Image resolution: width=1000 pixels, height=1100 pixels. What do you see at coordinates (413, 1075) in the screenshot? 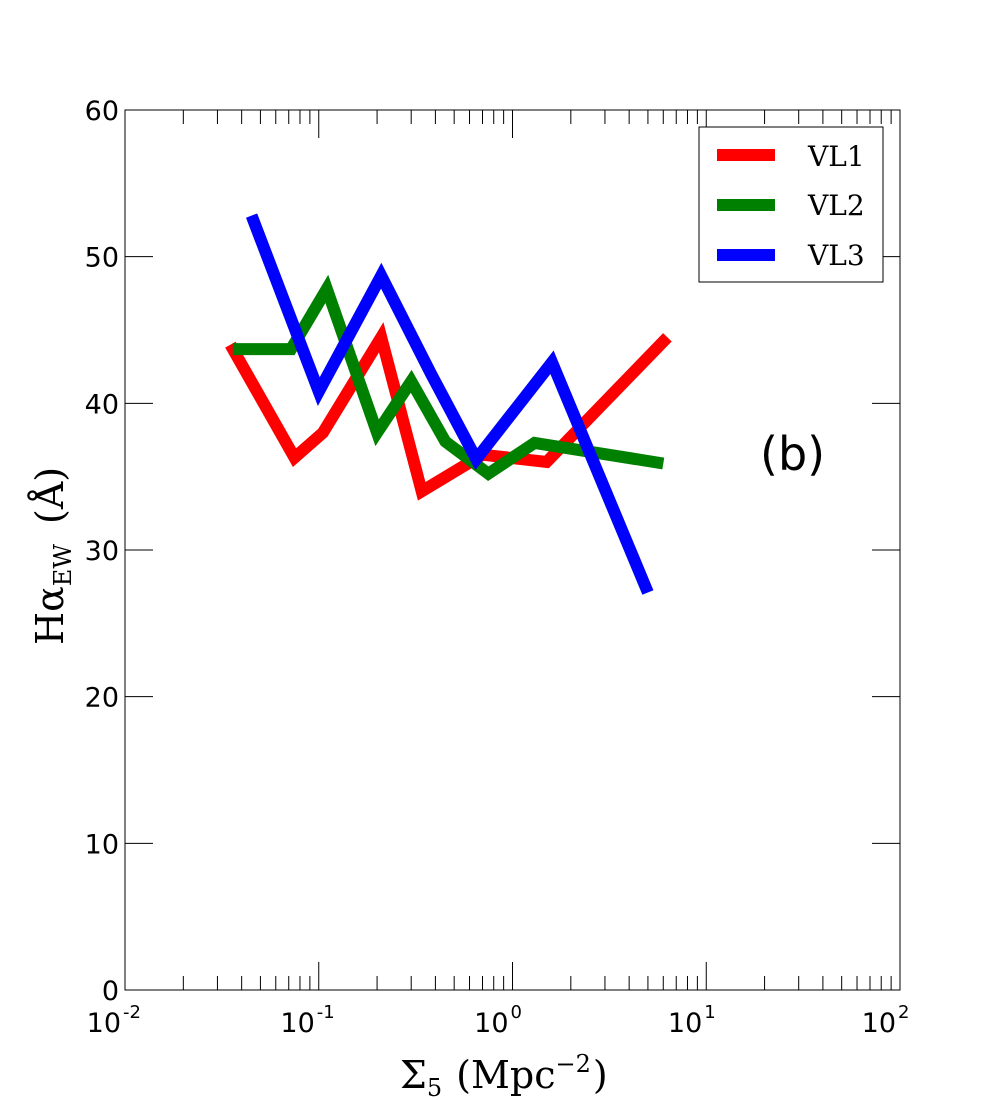
I see `x-axis-label-sigma: Σ` at bounding box center [413, 1075].